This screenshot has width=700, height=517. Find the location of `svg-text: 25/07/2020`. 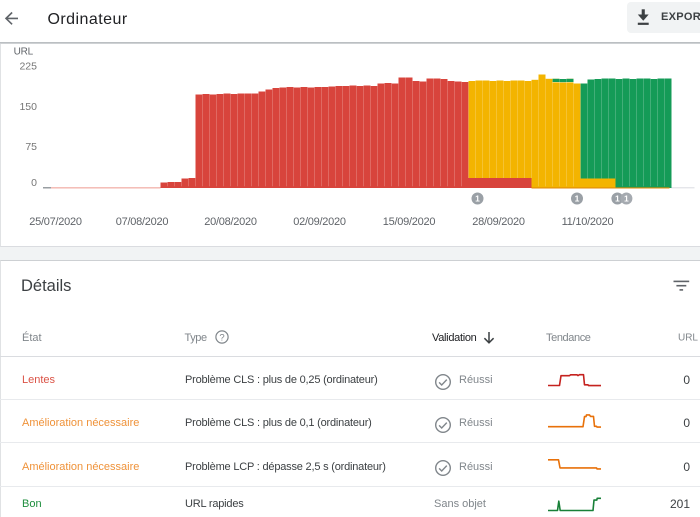

svg-text: 25/07/2020 is located at coordinates (55, 222).